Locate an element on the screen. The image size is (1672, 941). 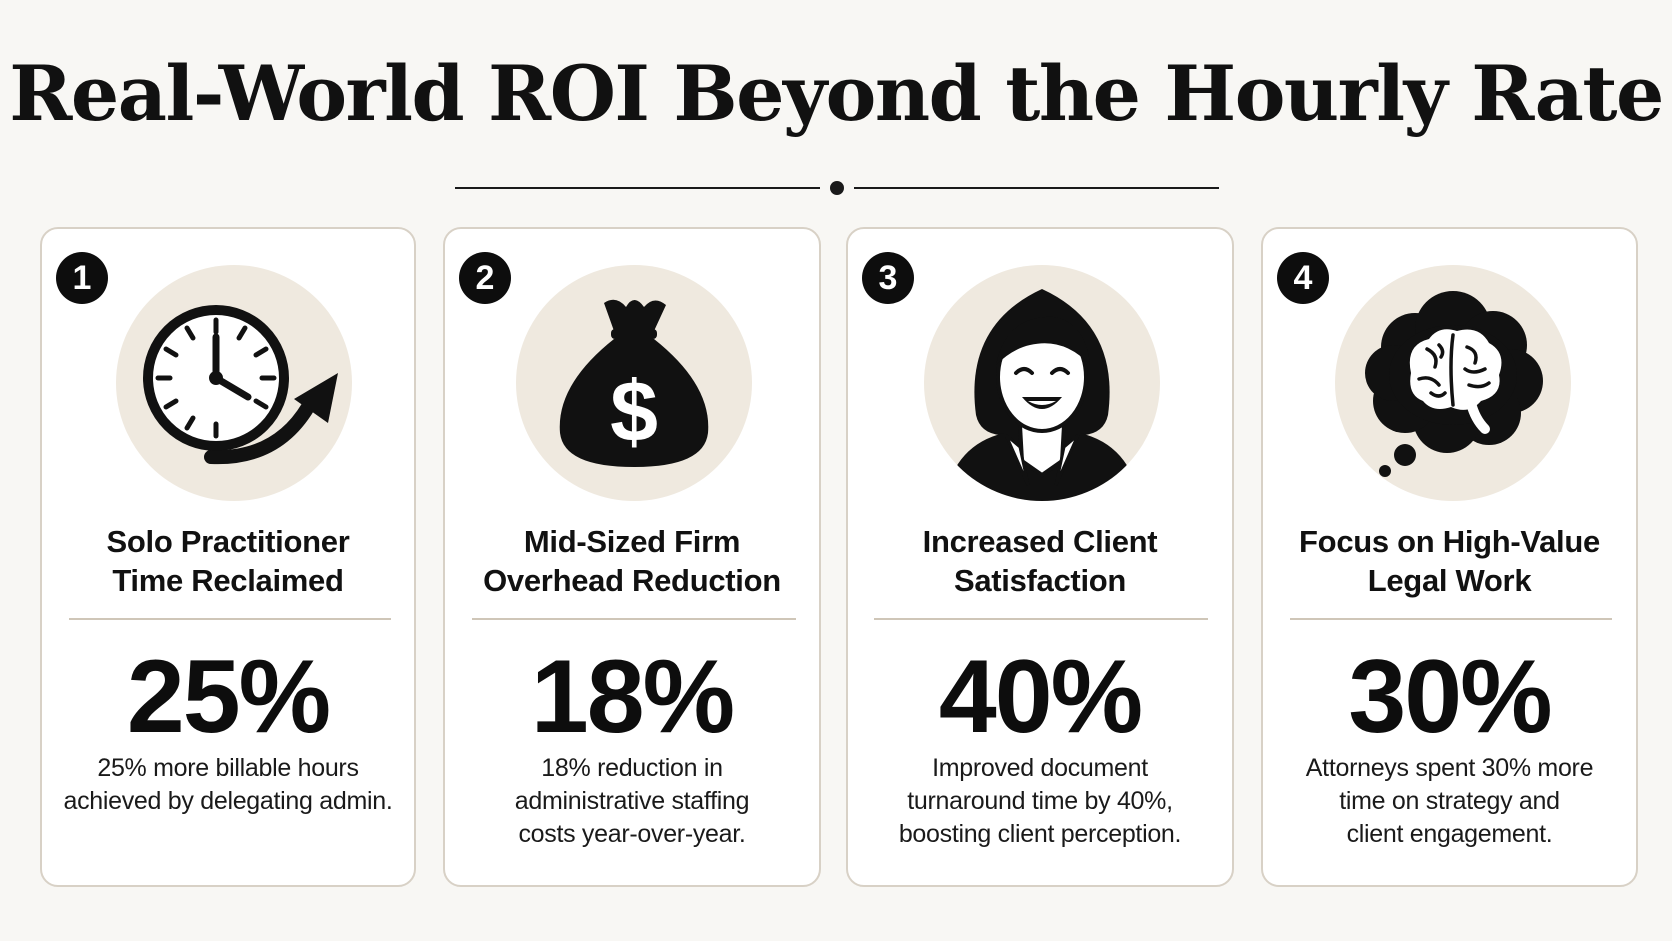
page-title: Real-World ROI Beyond the Hourly Rate is located at coordinates (836, 93).